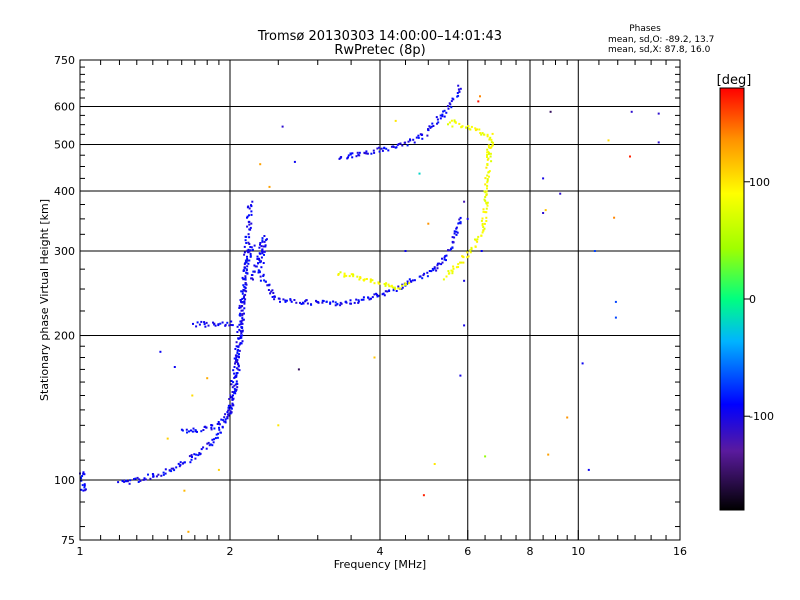  What do you see at coordinates (64, 191) in the screenshot?
I see `y-tick-label: 400` at bounding box center [64, 191].